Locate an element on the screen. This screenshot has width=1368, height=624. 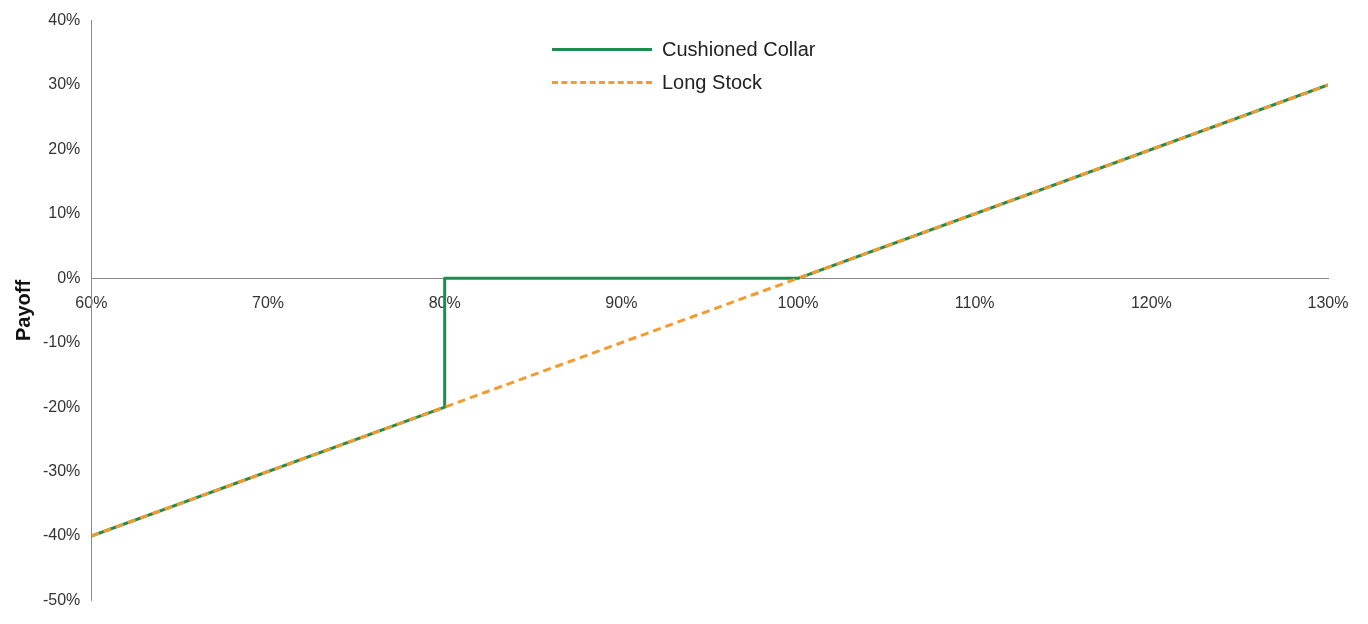
legend-label: Cushioned Collar is located at coordinates (739, 49).